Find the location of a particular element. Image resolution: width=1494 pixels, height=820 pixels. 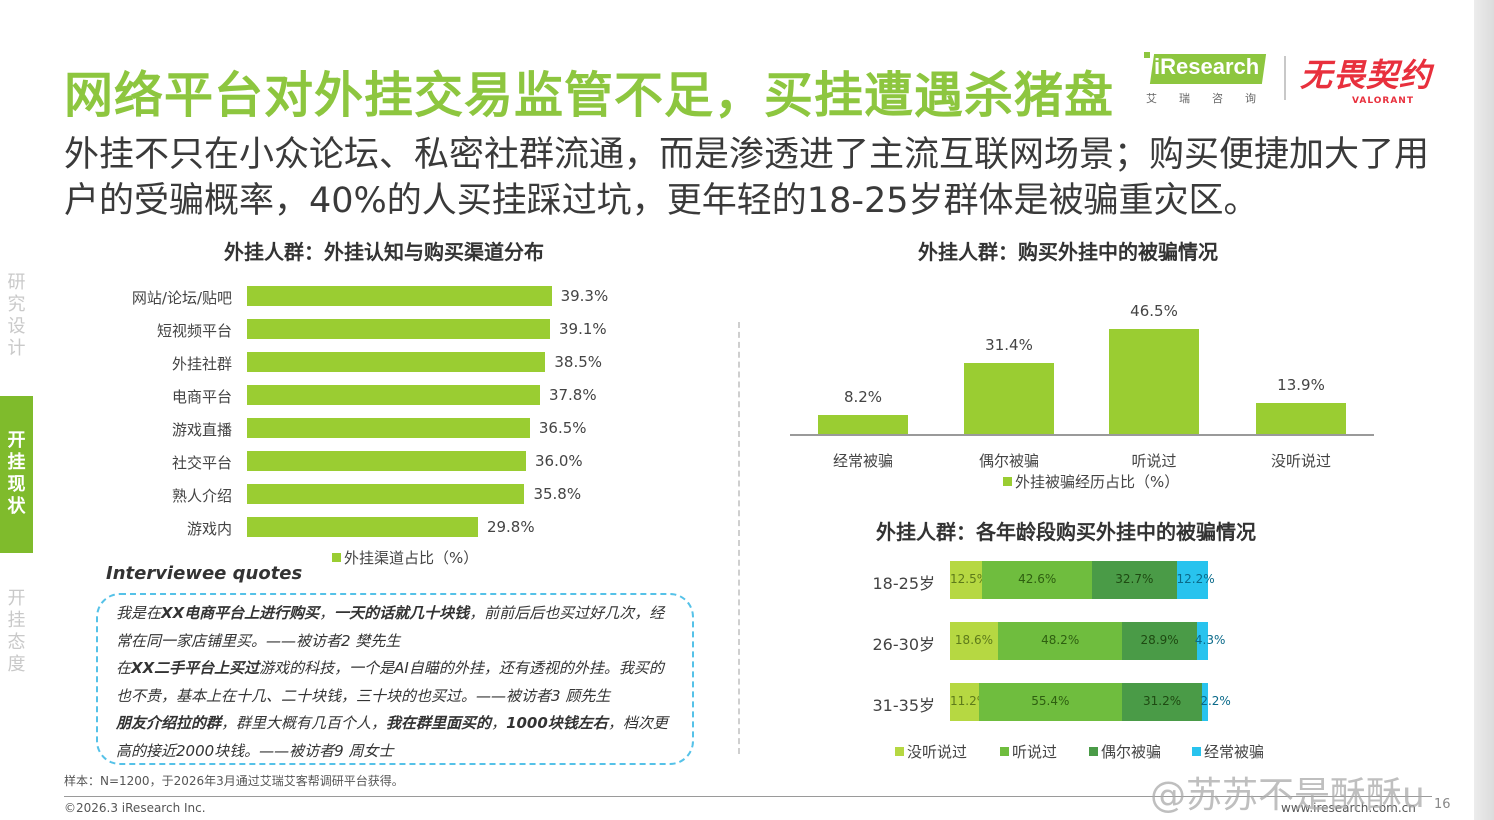

channel-category-label: 熟人介绍 is located at coordinates (201, 496).